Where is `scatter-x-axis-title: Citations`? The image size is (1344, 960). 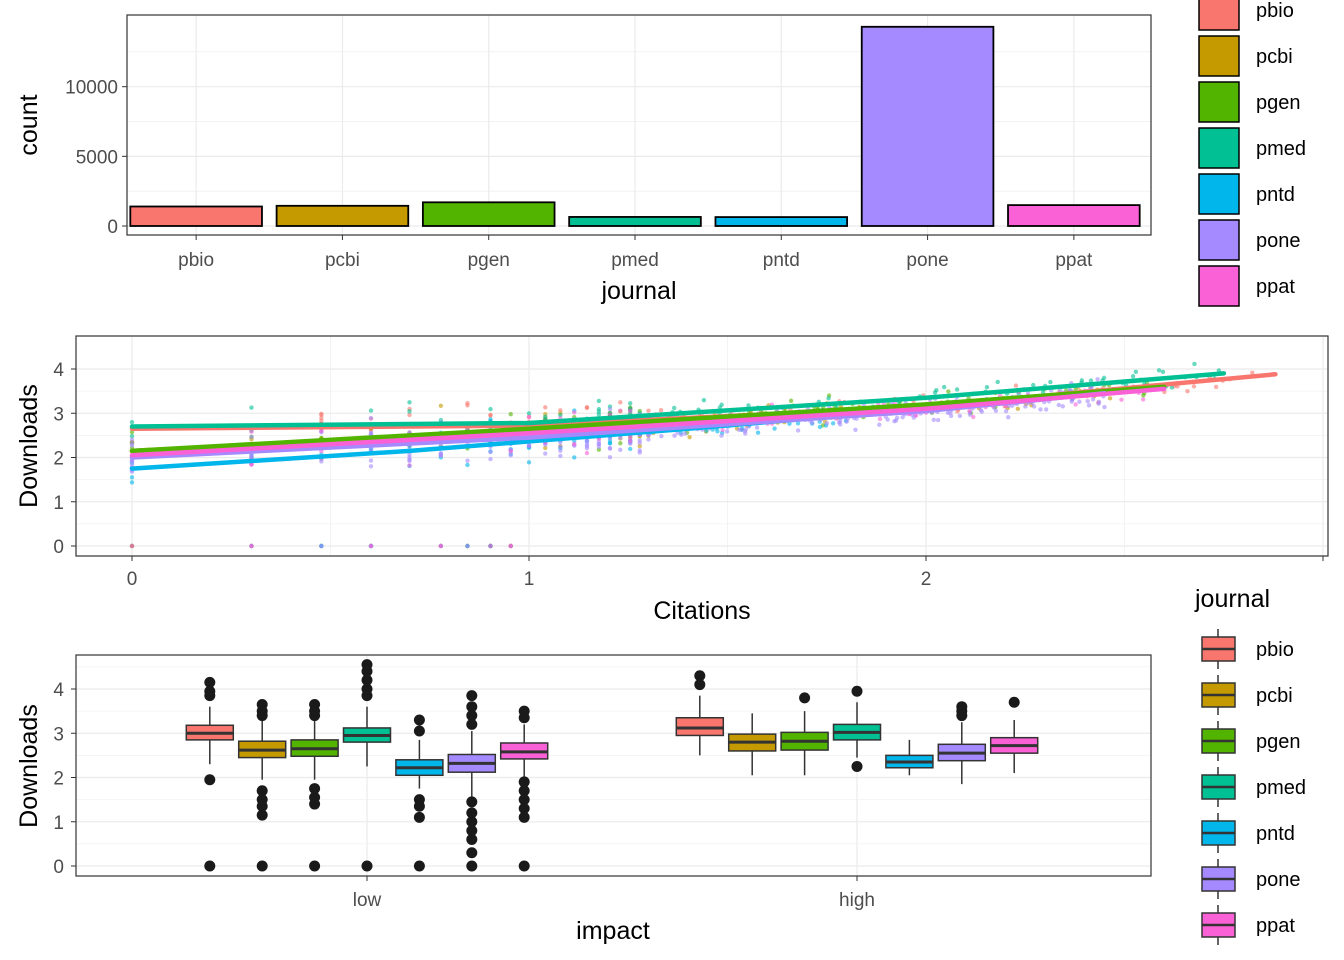 scatter-x-axis-title: Citations is located at coordinates (701, 611).